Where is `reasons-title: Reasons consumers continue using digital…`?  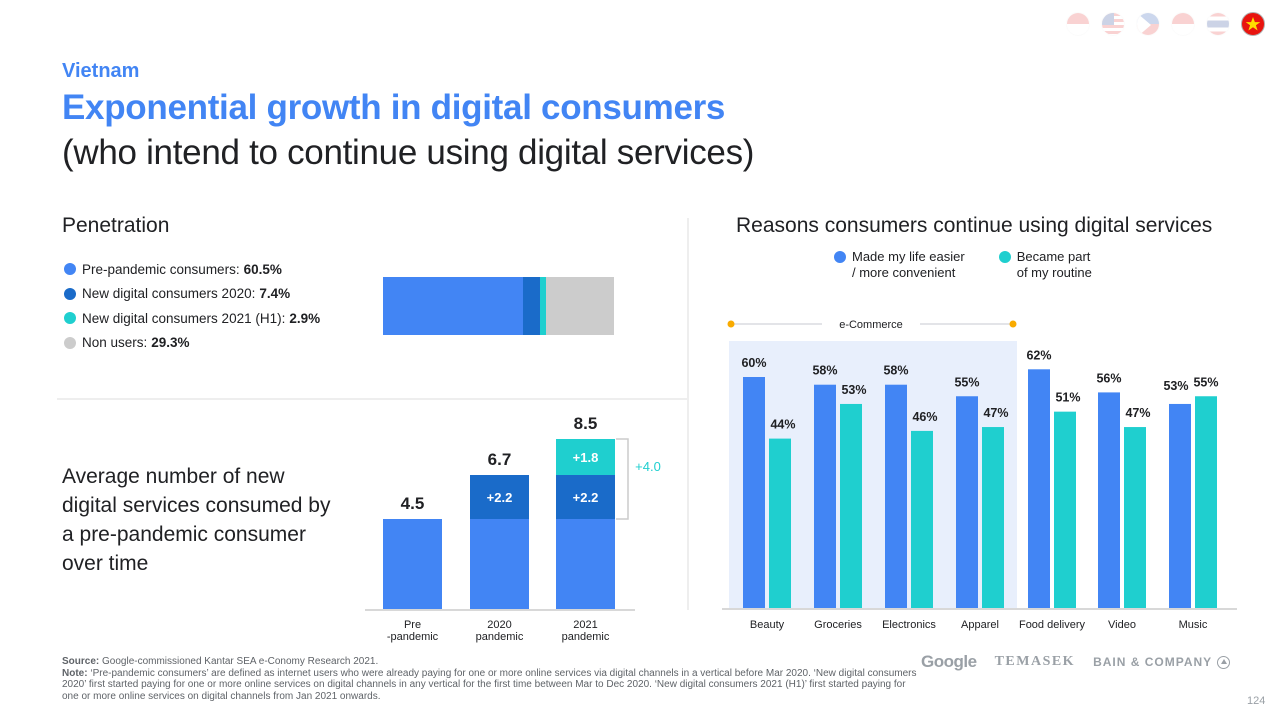 reasons-title: Reasons consumers continue using digital… is located at coordinates (974, 225).